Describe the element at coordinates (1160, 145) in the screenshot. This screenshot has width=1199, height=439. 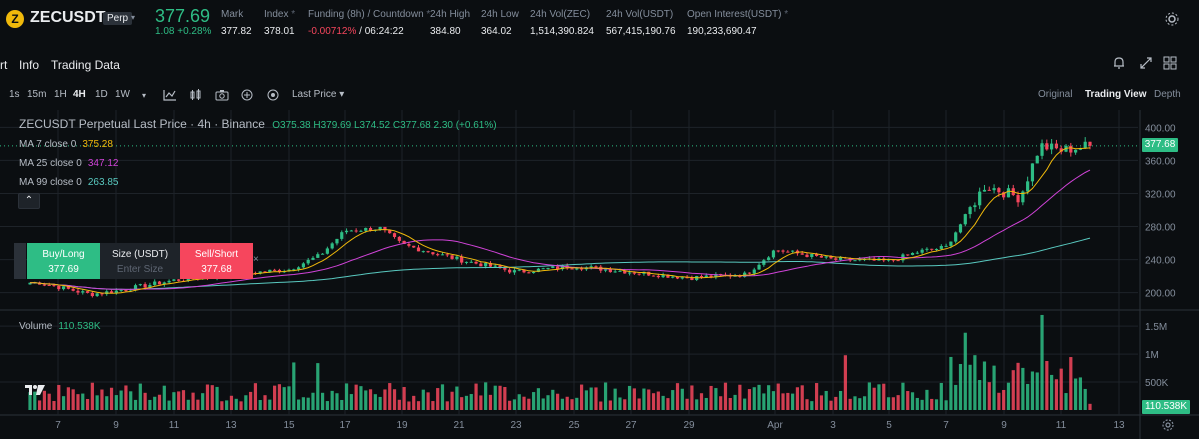
I see `last-price-tag: 377.68` at that location.